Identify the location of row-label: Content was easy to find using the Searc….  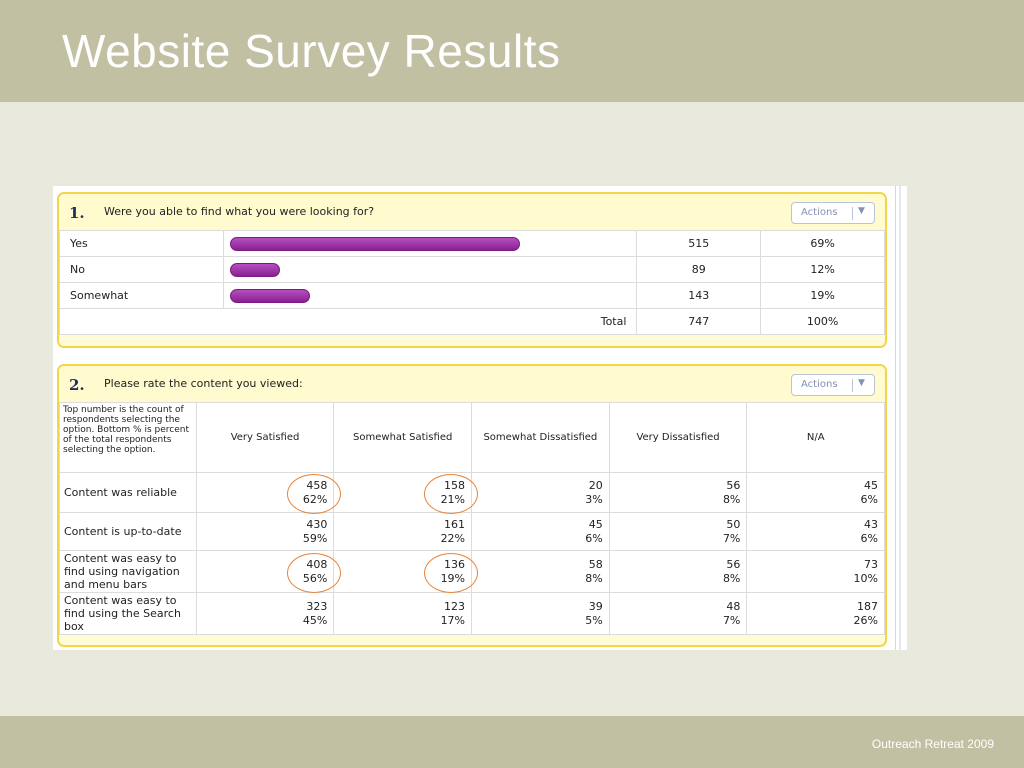
(128, 613).